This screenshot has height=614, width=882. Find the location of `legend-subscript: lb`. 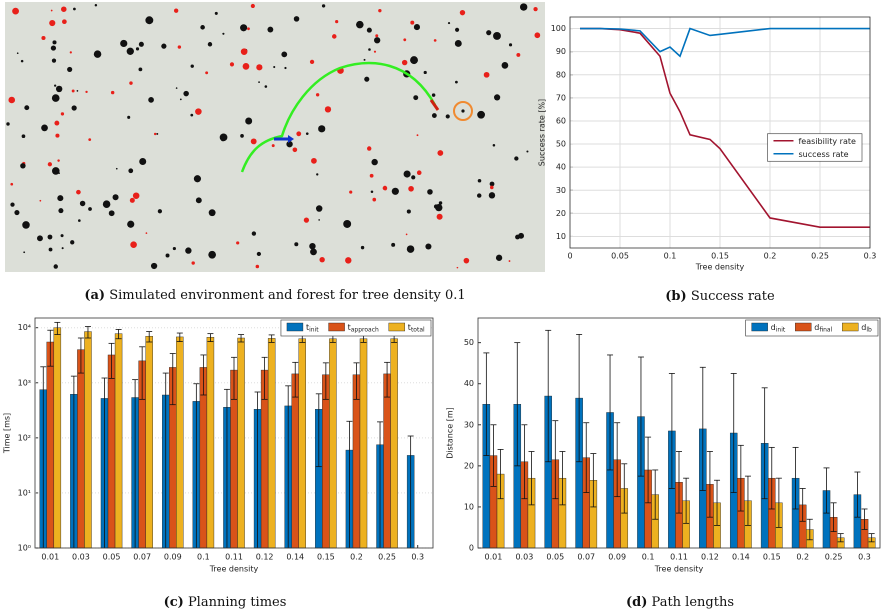

legend-subscript: lb is located at coordinates (869, 329).